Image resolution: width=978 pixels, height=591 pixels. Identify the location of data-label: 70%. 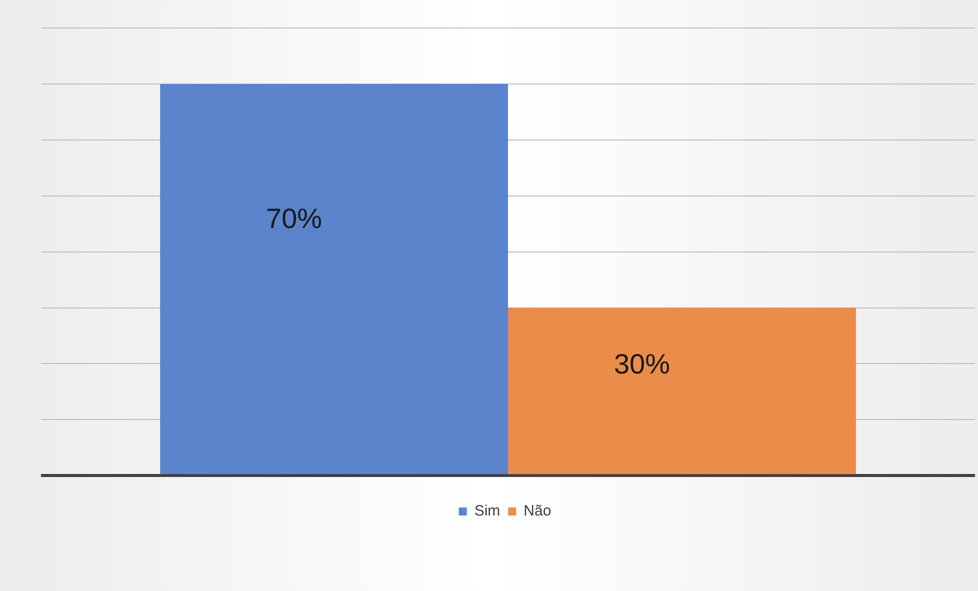
(294, 218).